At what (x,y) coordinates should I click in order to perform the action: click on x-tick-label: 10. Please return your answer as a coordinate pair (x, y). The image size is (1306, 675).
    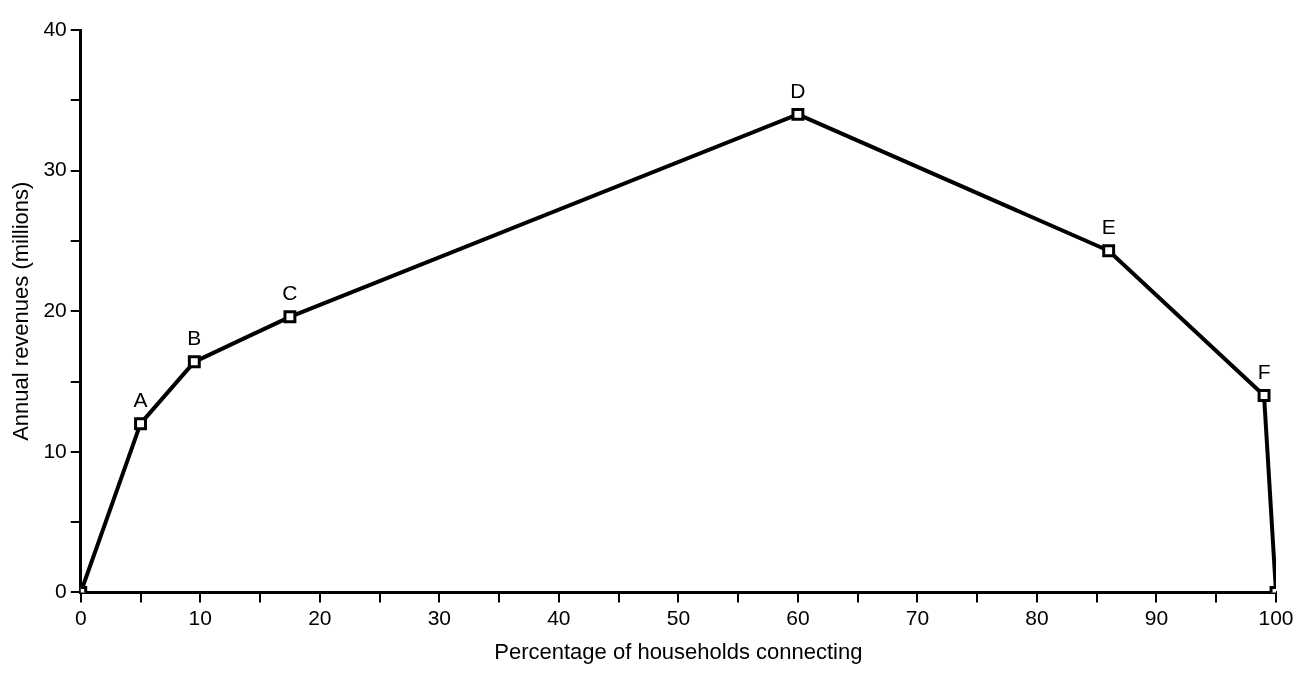
    Looking at the image, I should click on (200, 617).